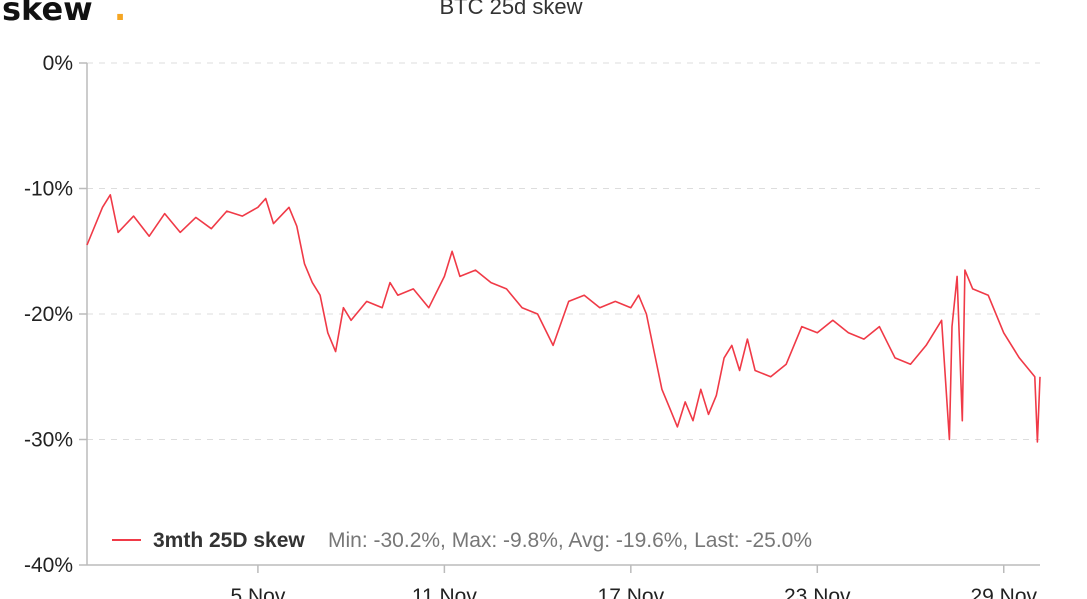 This screenshot has width=1087, height=599. I want to click on x-tick-label: 11 Nov, so click(444, 592).